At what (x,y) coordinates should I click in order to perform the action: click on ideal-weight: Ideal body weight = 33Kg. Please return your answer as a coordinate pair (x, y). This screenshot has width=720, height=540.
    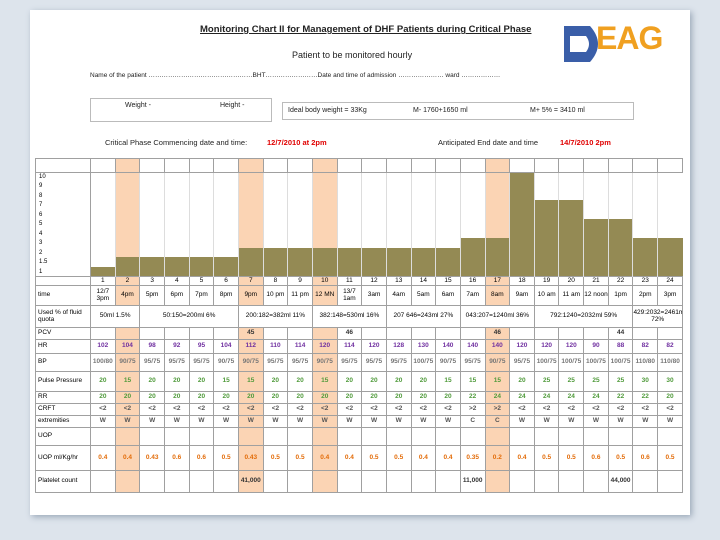
    Looking at the image, I should click on (327, 110).